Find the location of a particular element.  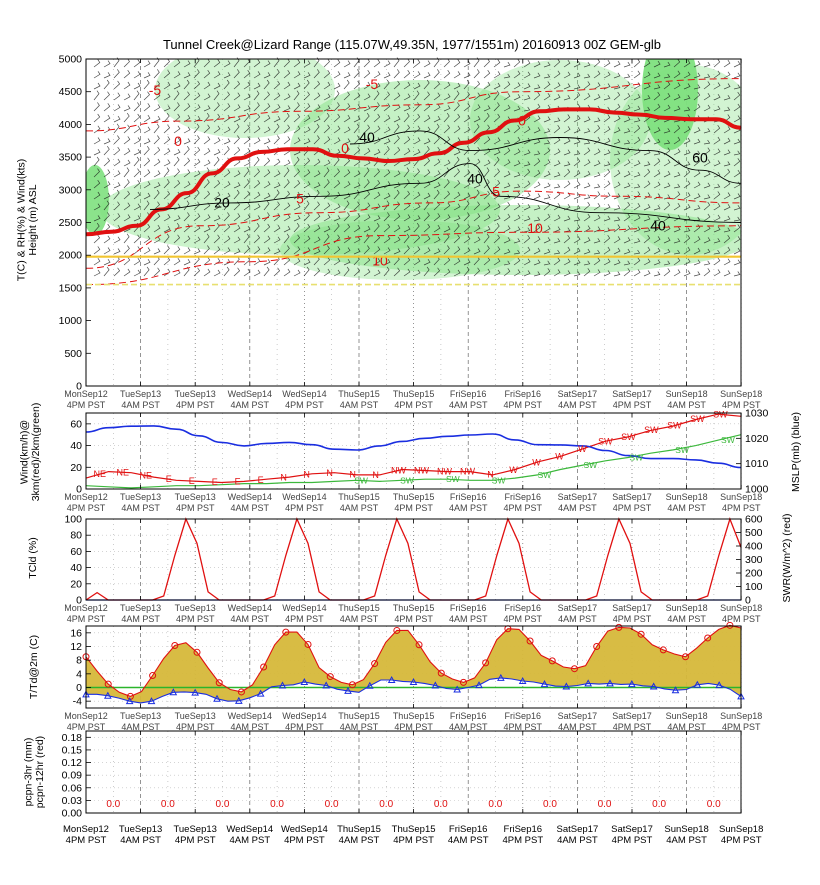

x-tick-label-day: ThuSep15 is located at coordinates (359, 608).